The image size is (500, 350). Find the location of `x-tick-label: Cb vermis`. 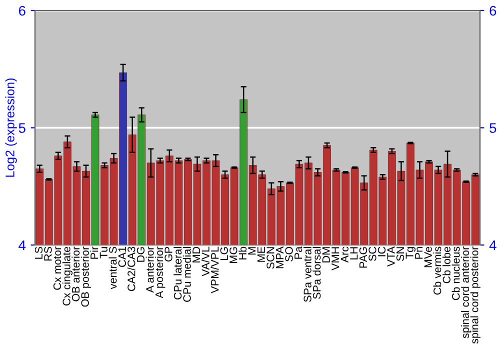

x-tick-label: Cb vermis is located at coordinates (437, 270).